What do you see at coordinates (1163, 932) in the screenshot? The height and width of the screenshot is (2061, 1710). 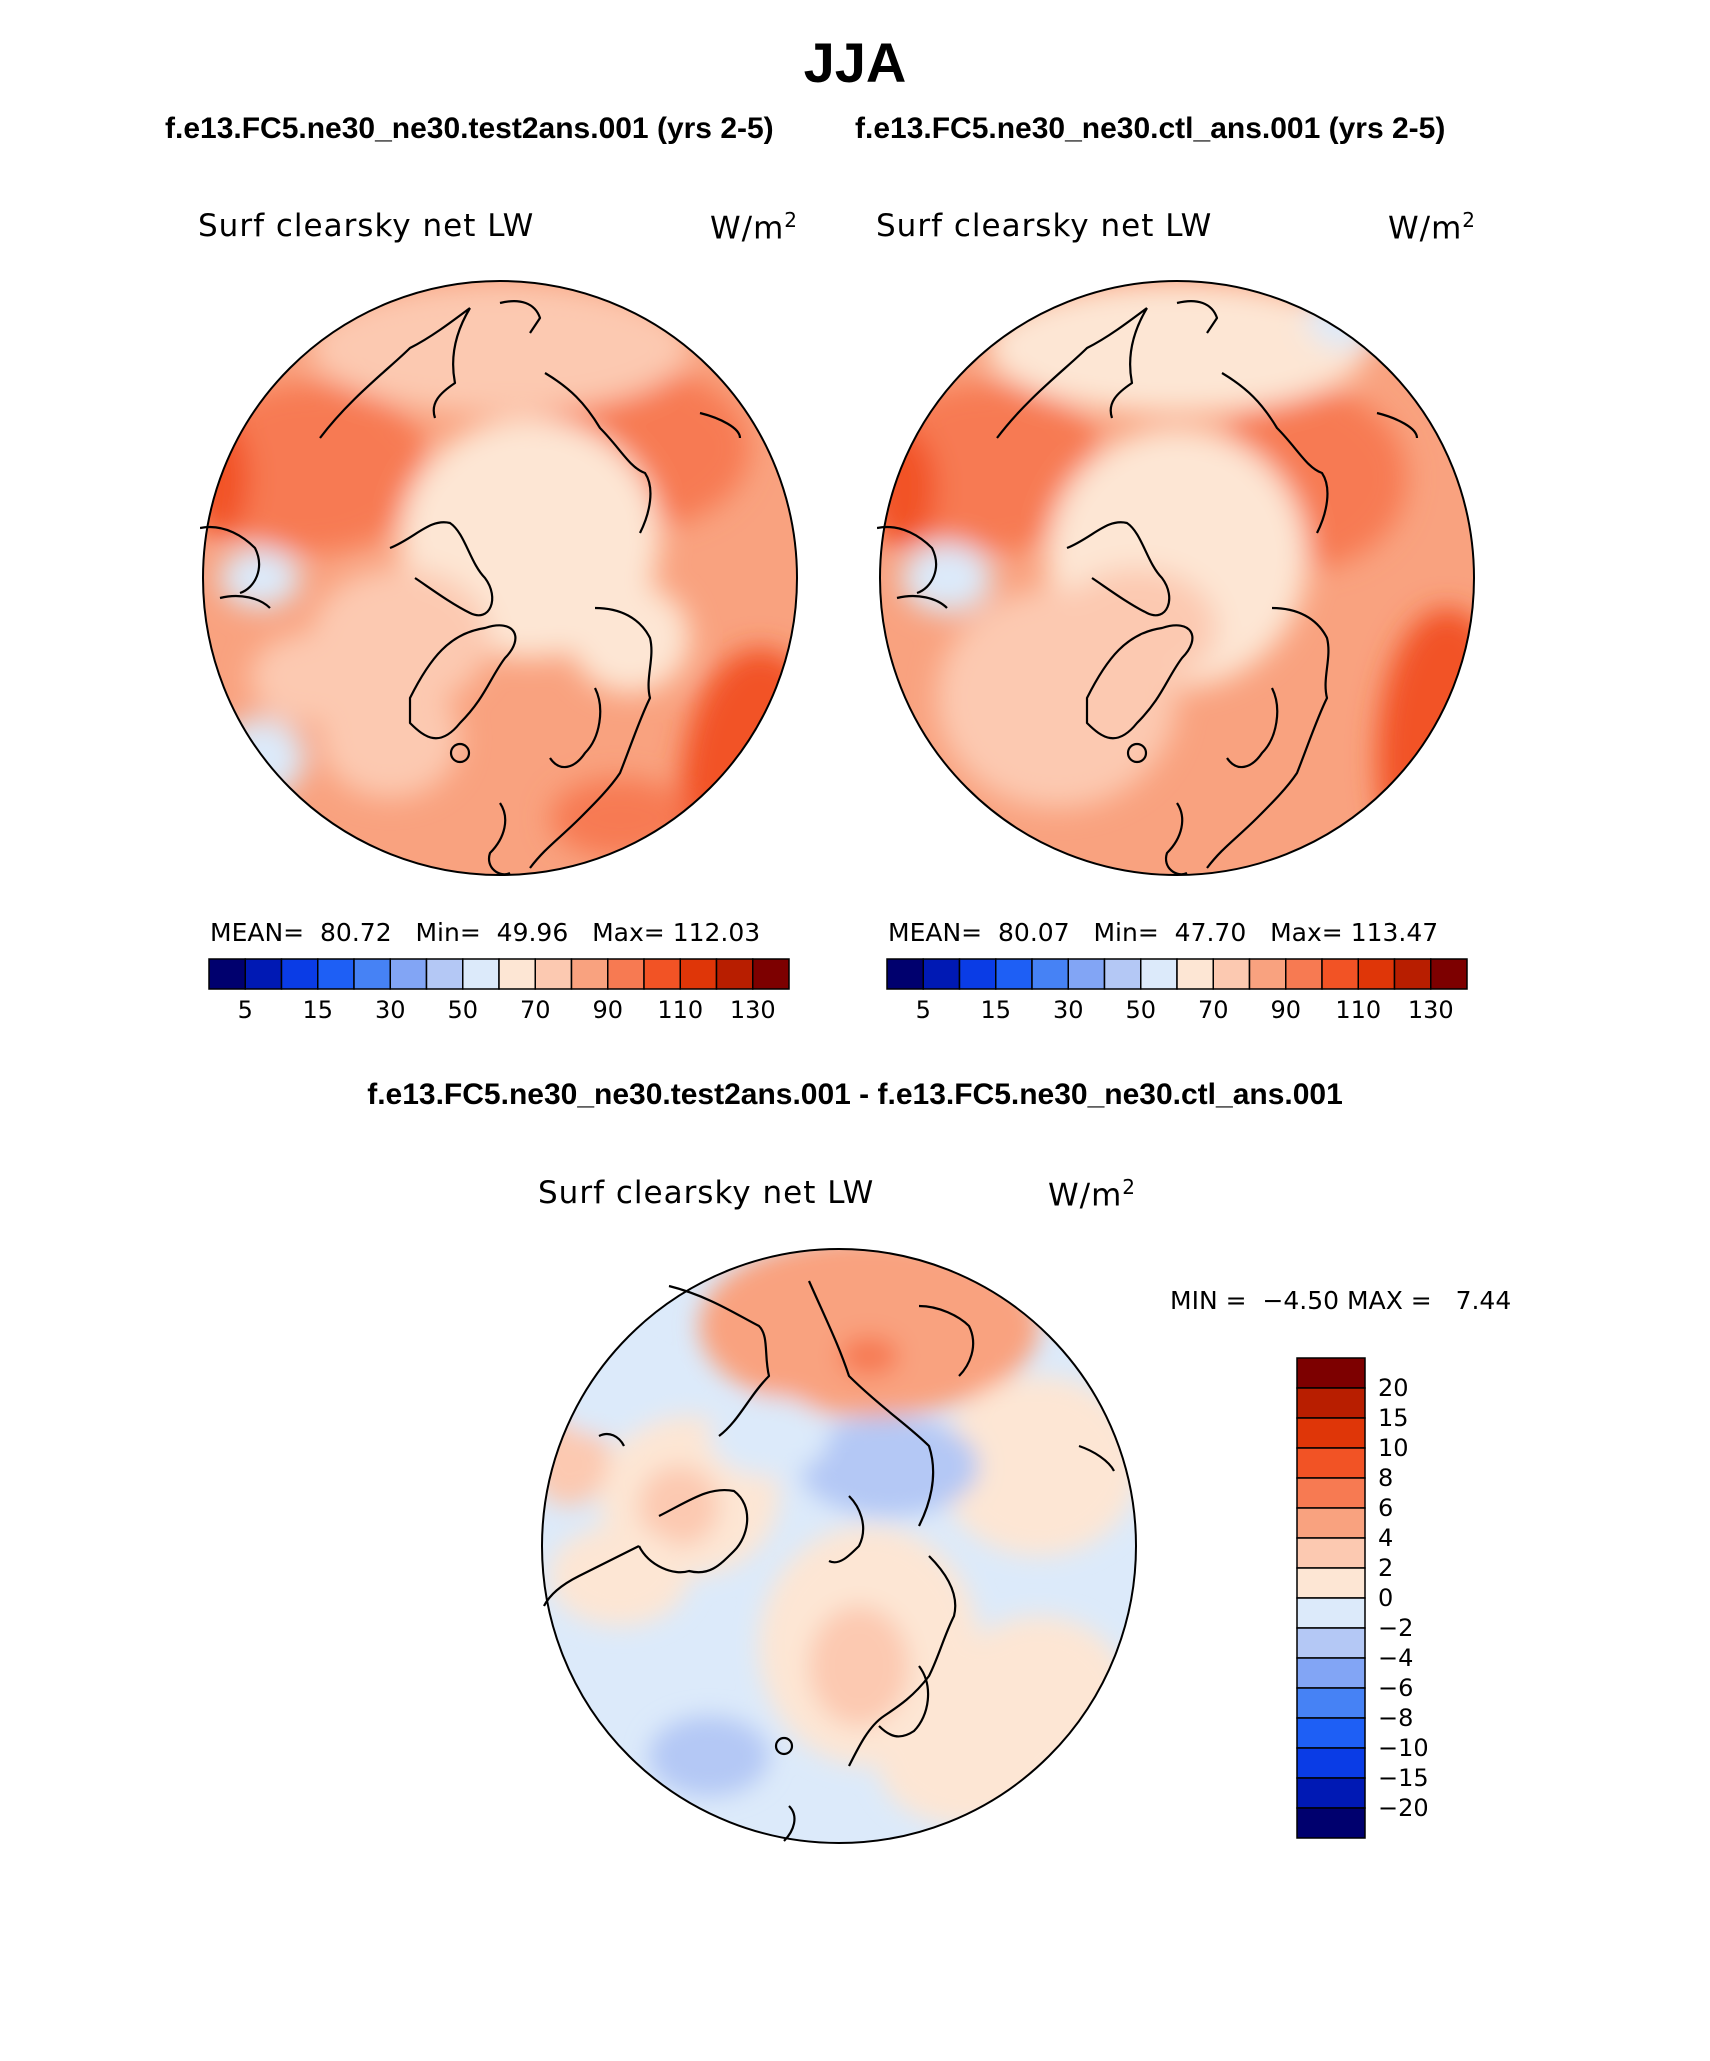 I see `ctl-stats: MEAN= 80.07 Min= 47.70 Max= 113.47` at bounding box center [1163, 932].